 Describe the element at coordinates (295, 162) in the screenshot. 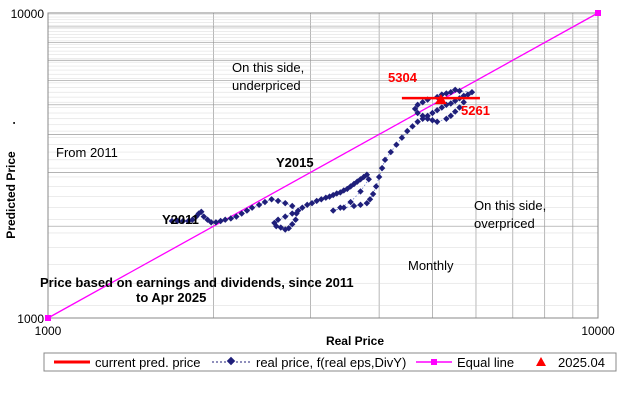

I see `annotation-y2015: Y2015` at that location.